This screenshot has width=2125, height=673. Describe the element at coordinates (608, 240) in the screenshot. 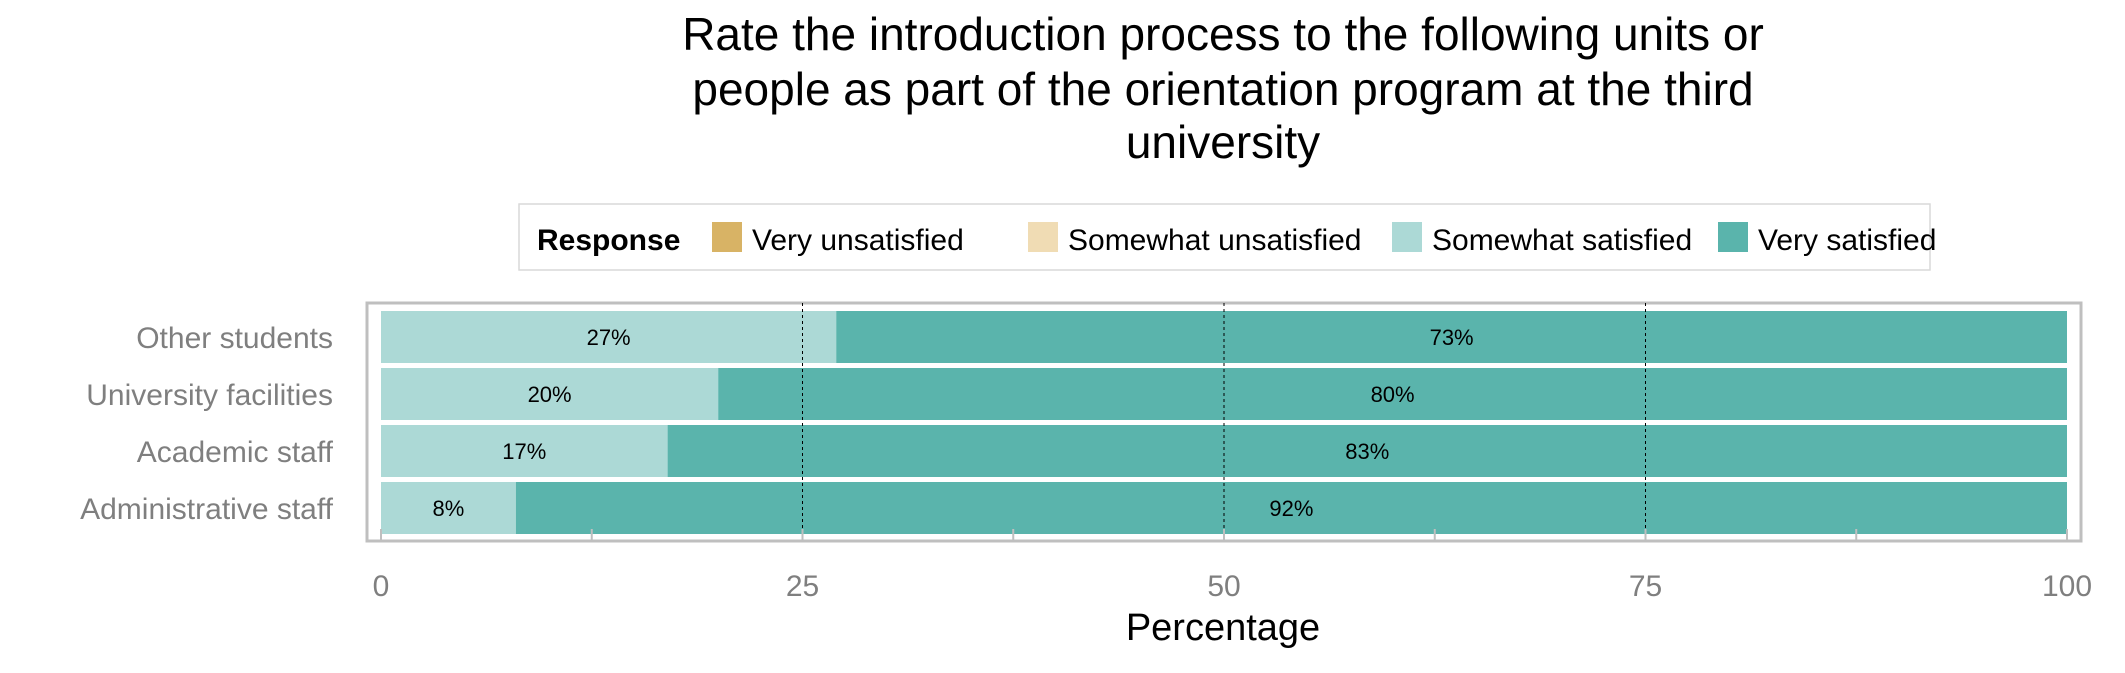

I see `legend-title: Response` at that location.